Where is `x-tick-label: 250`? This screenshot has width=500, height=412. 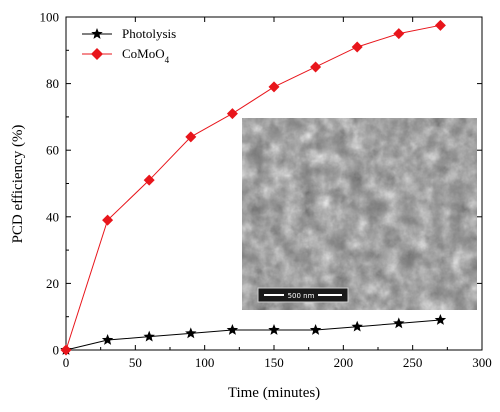 x-tick-label: 250 is located at coordinates (413, 362).